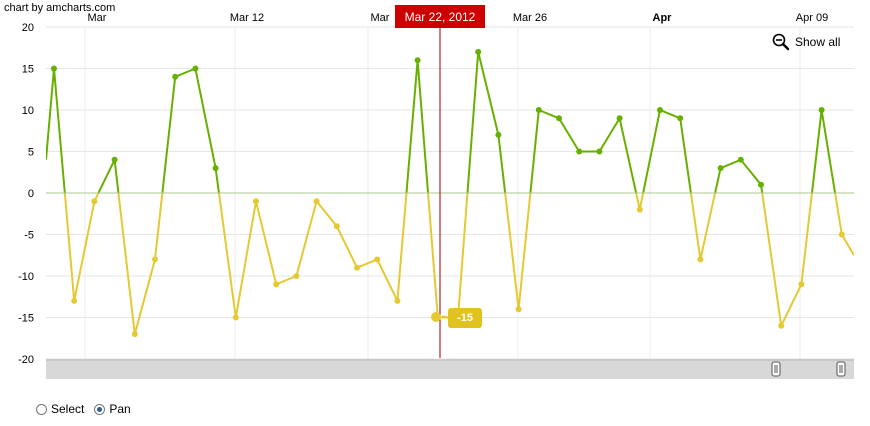 Image resolution: width=870 pixels, height=426 pixels. I want to click on x-tick-label: Mar 12, so click(247, 18).